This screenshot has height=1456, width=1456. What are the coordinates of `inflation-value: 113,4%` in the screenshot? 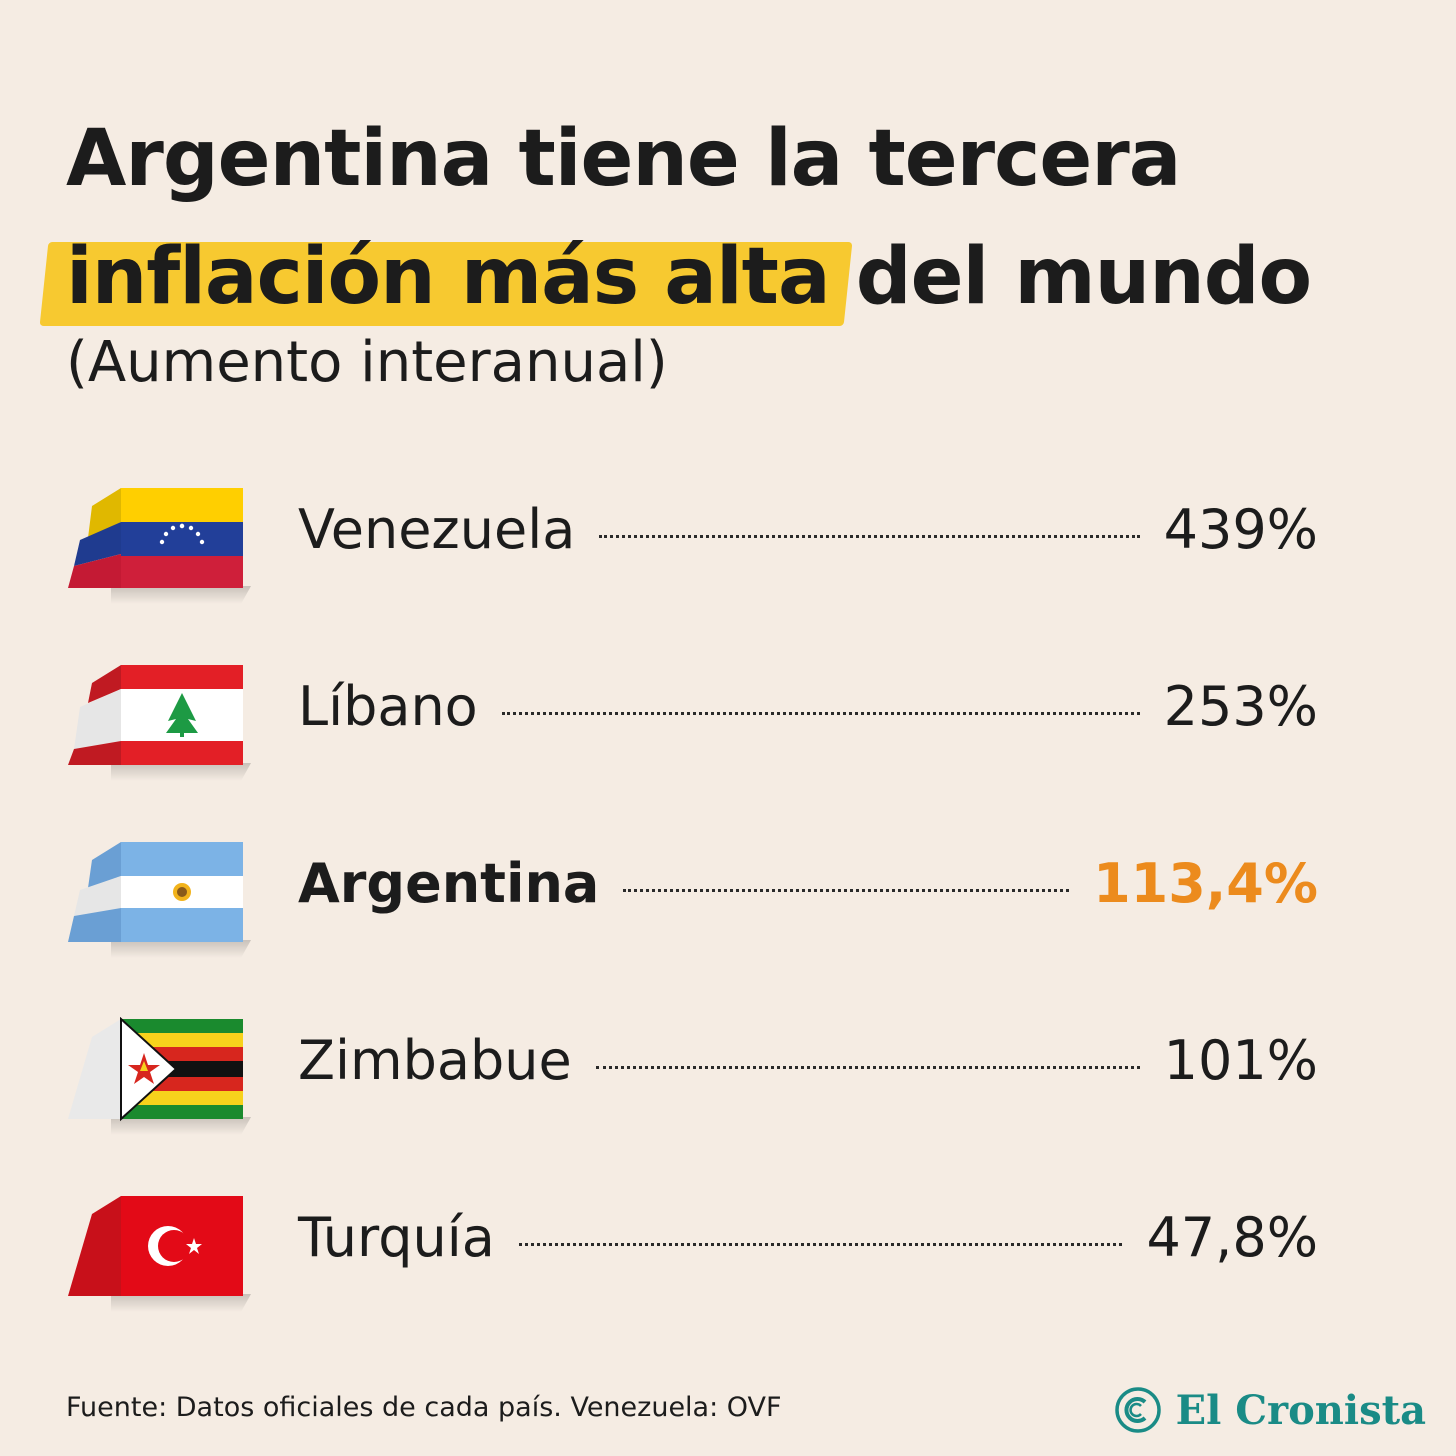 It's located at (1205, 883).